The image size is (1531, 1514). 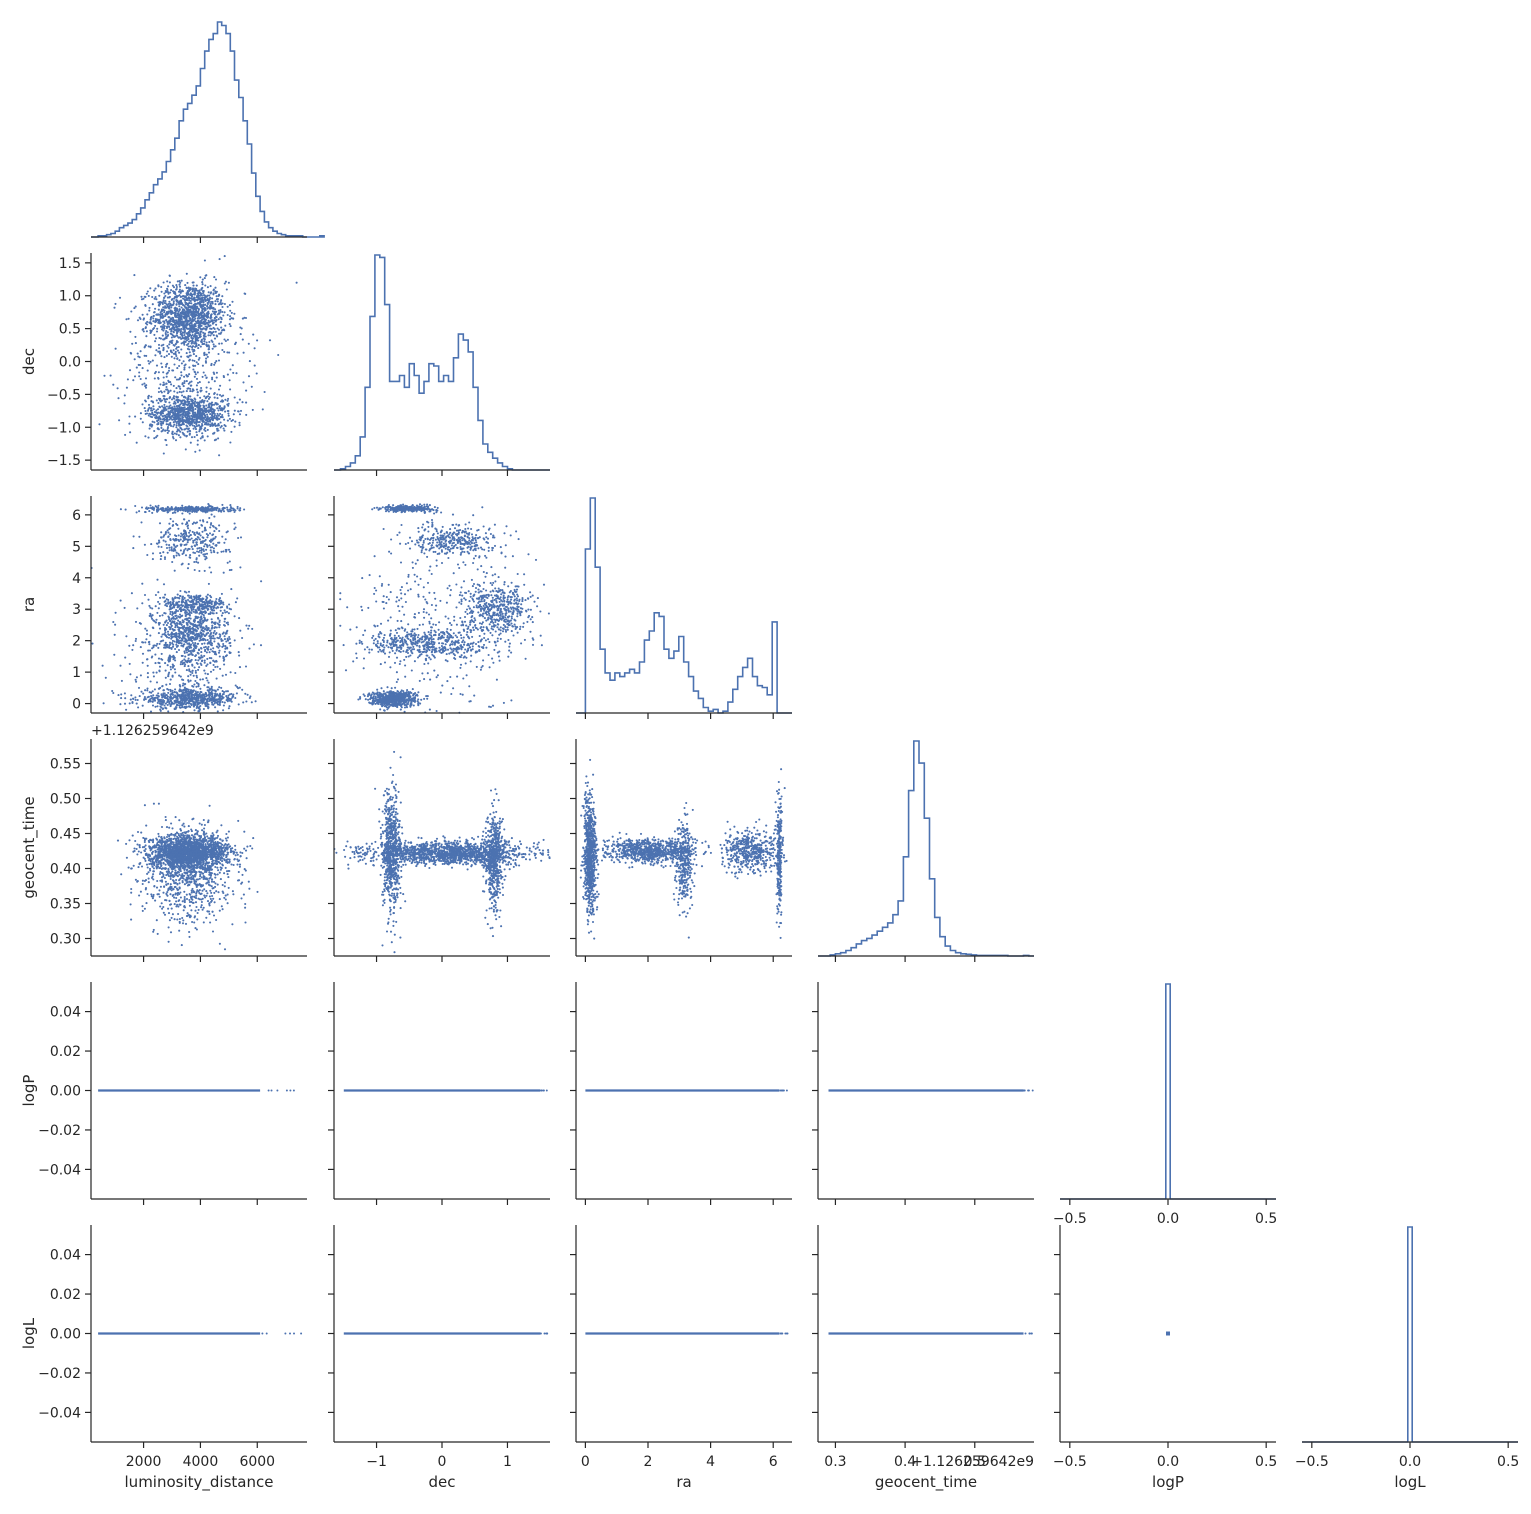 I want to click on scatter-points-dec-vs-luminosity-distance, so click(x=197, y=355).